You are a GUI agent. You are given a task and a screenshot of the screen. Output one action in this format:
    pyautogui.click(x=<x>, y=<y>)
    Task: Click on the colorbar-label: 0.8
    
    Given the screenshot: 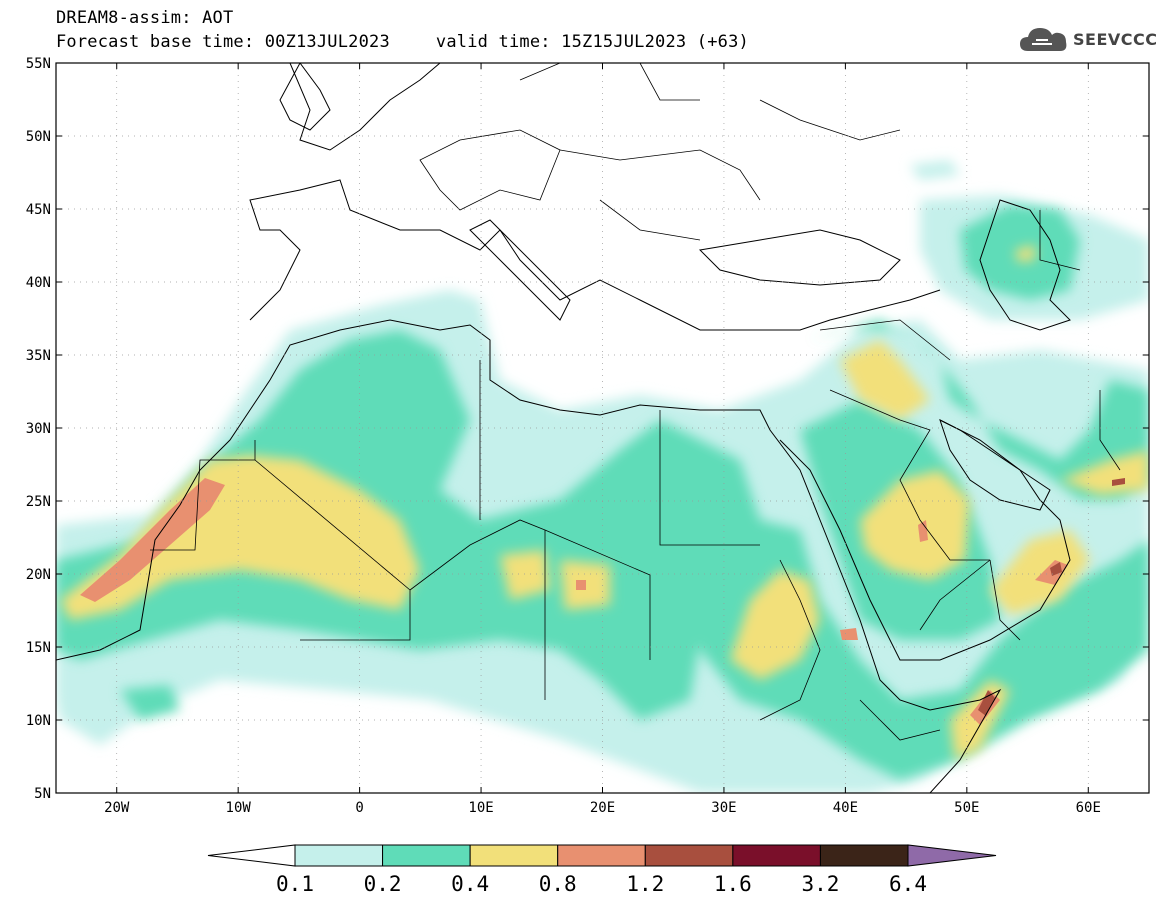 What is the action you would take?
    pyautogui.click(x=558, y=884)
    